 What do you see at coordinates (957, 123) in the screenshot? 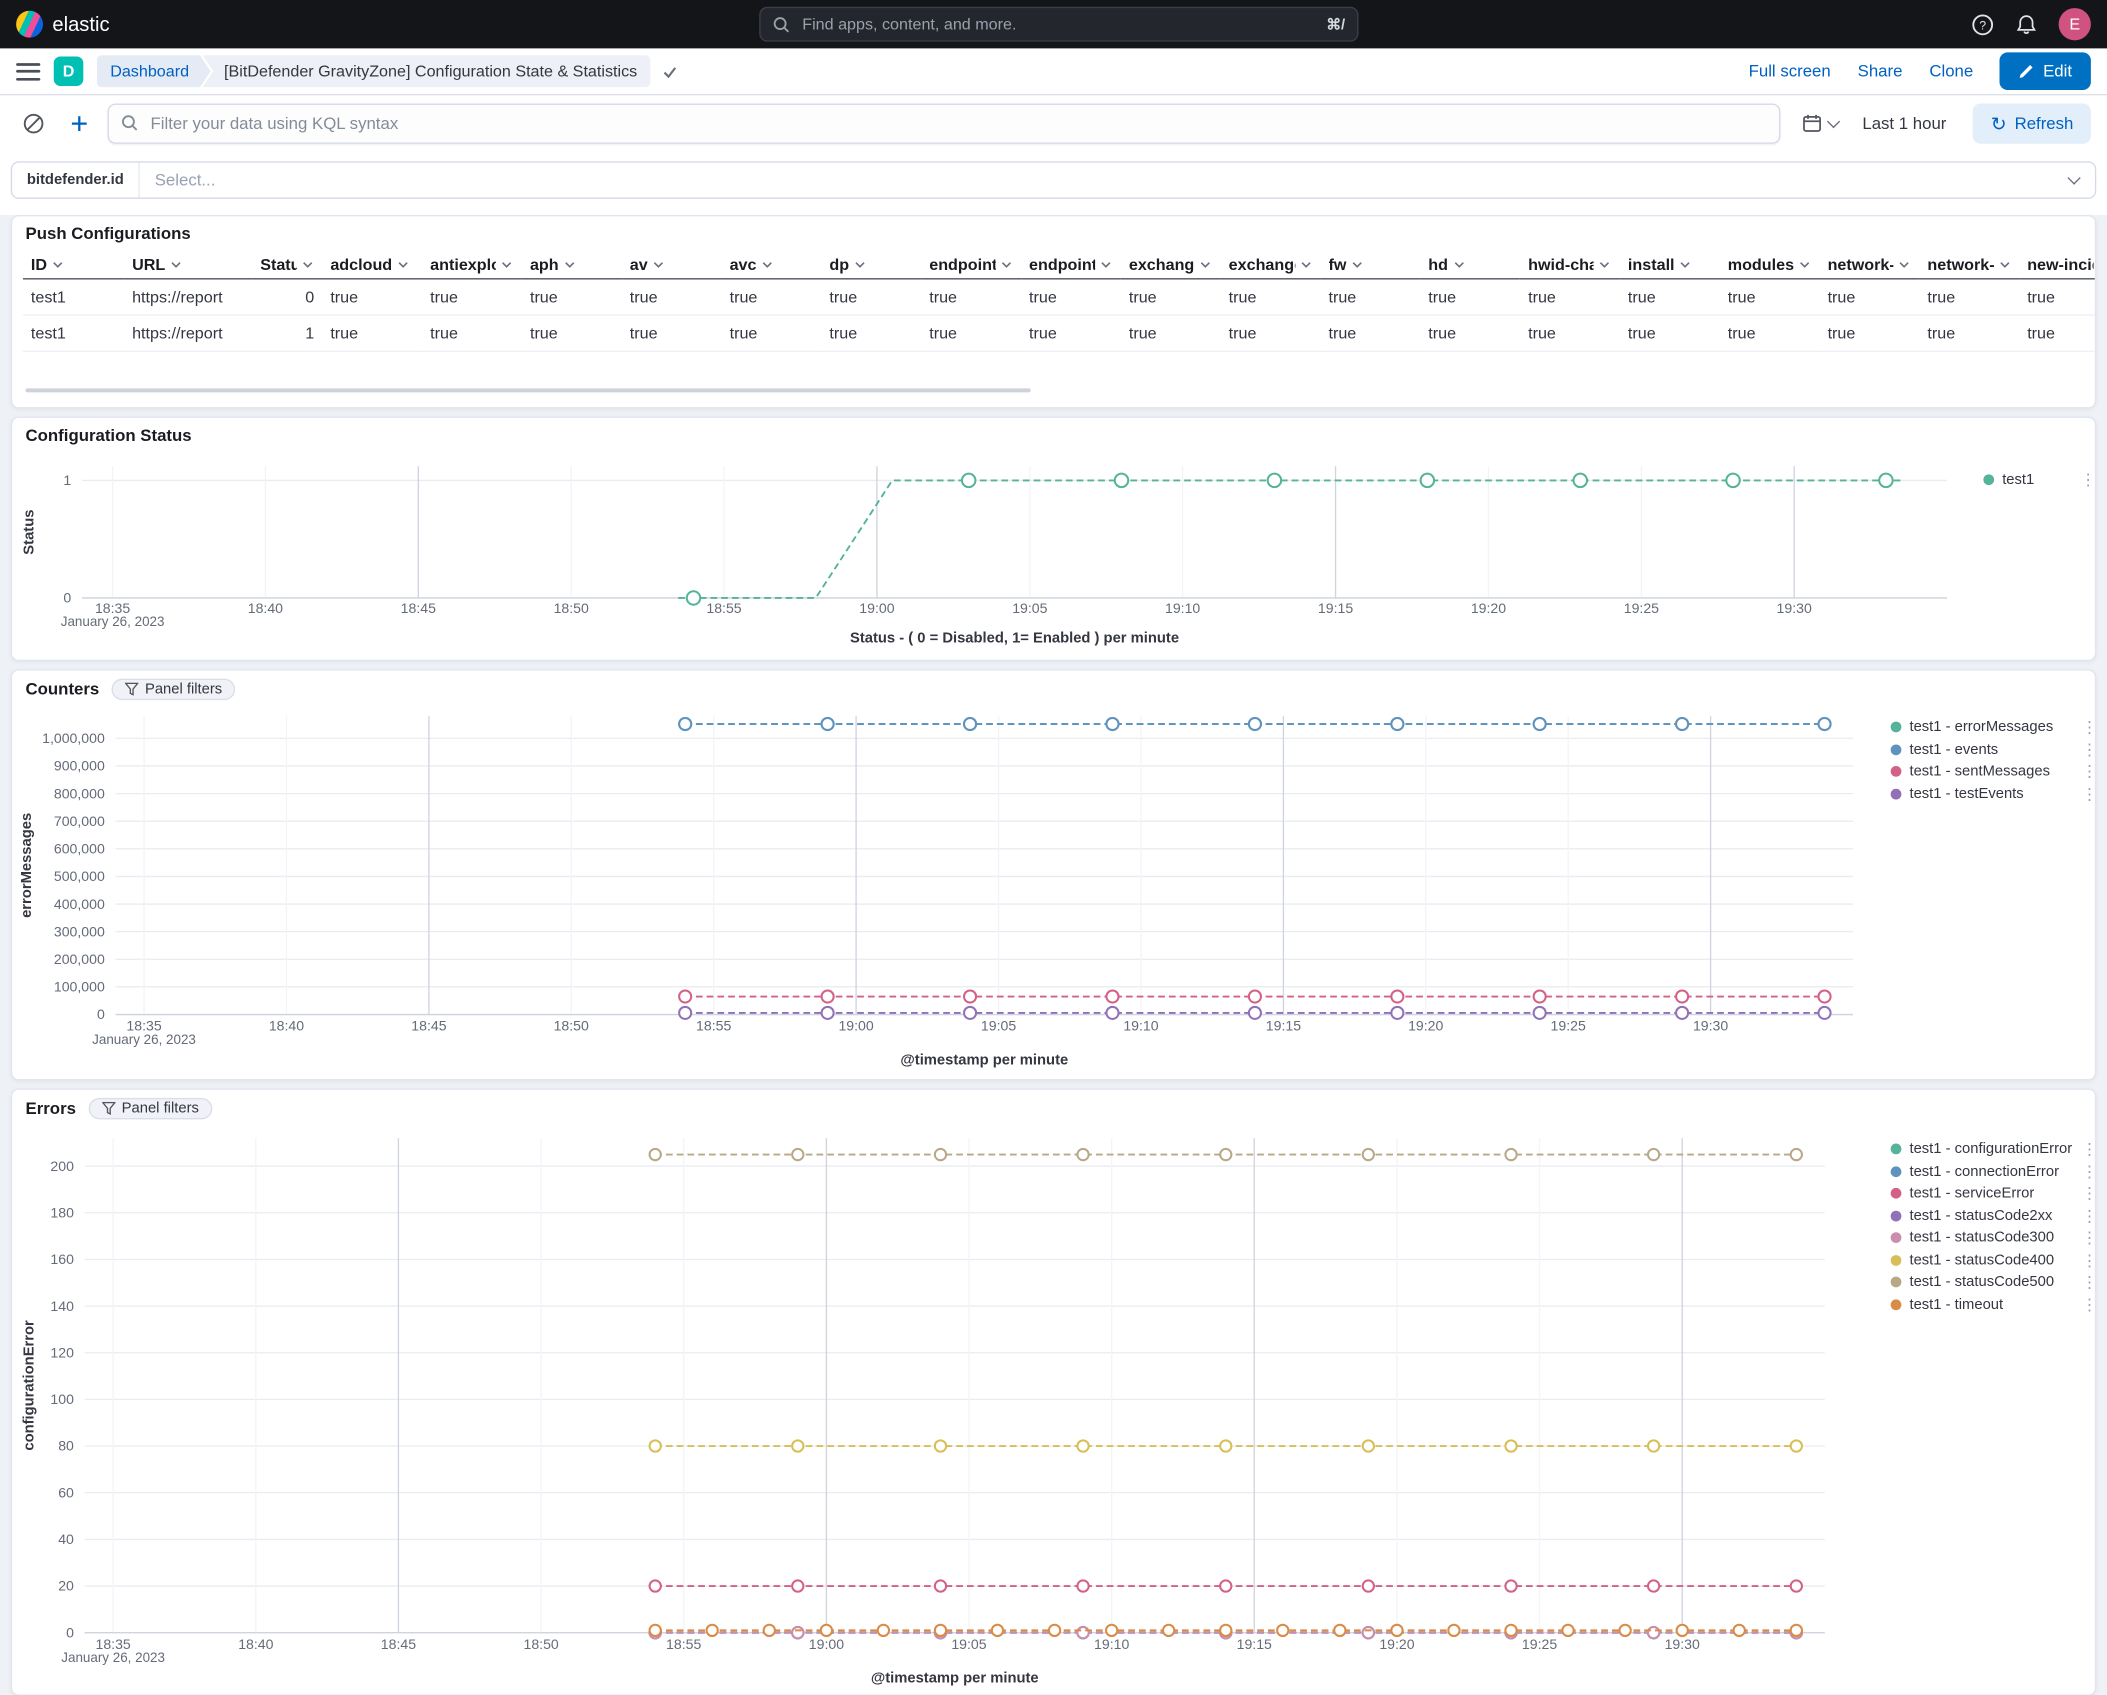
I see `kql-input` at bounding box center [957, 123].